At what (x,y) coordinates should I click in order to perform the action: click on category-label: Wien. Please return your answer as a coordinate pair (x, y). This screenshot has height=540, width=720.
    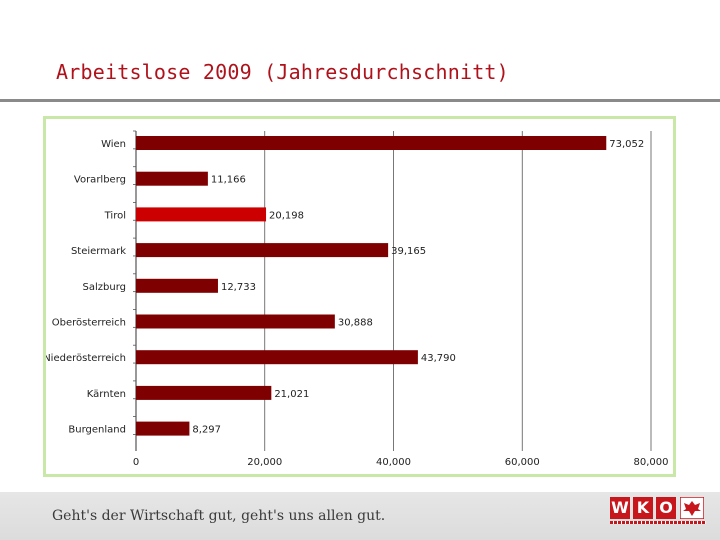
    Looking at the image, I should click on (113, 144).